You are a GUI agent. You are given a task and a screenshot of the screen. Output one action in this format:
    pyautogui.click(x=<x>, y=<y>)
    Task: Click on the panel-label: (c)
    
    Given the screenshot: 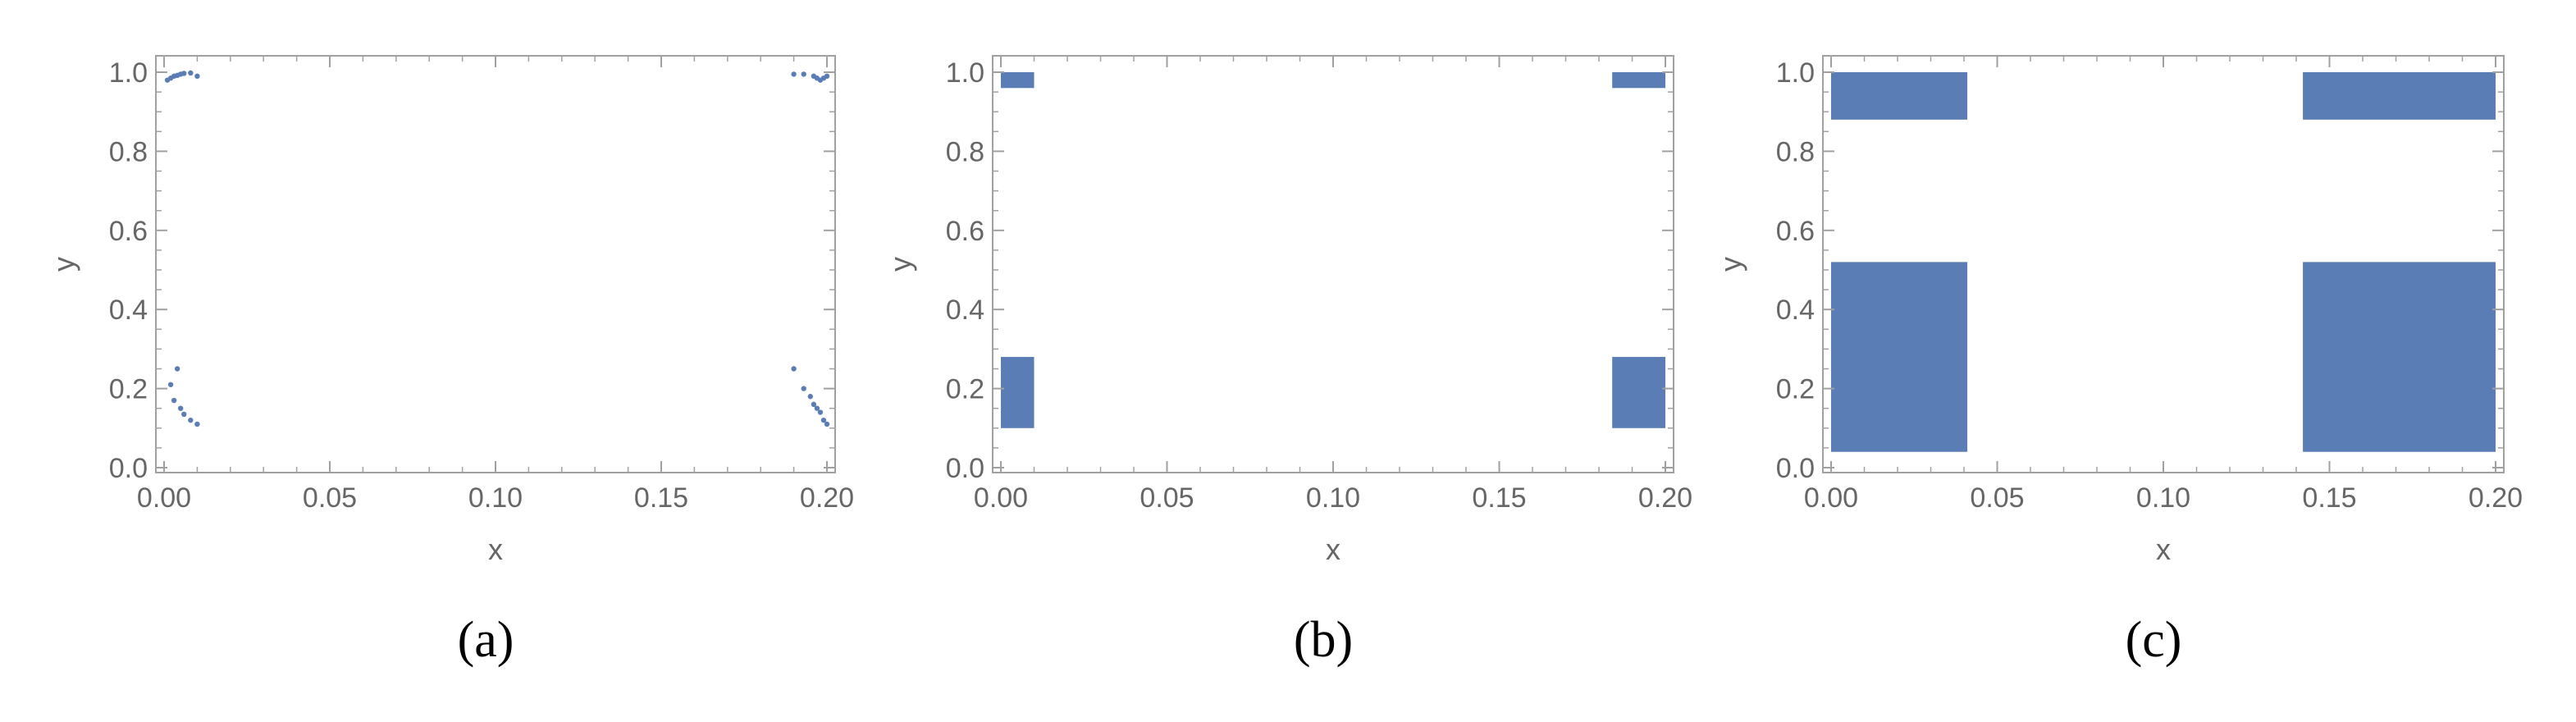 What is the action you would take?
    pyautogui.click(x=2154, y=640)
    